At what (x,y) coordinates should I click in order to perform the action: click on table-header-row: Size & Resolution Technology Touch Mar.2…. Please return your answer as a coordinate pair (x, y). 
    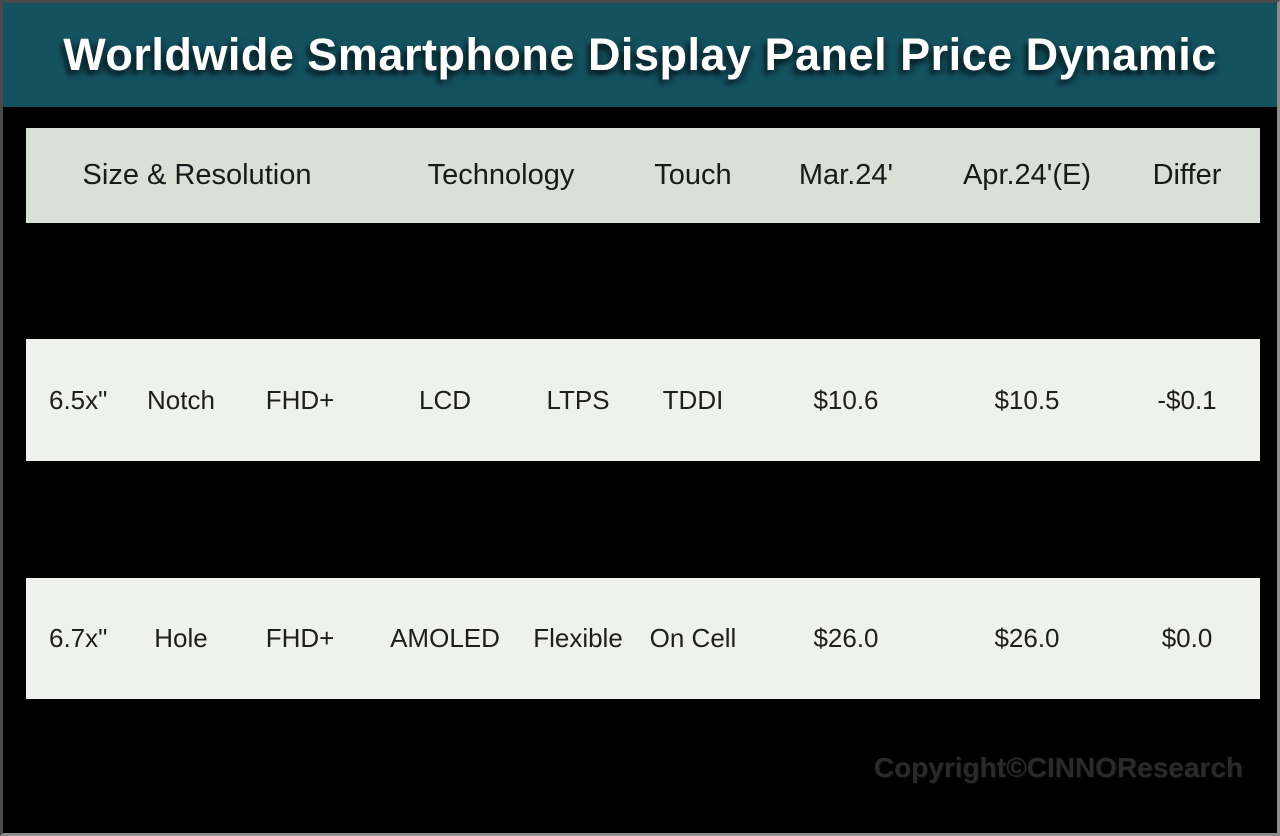
    Looking at the image, I should click on (643, 175).